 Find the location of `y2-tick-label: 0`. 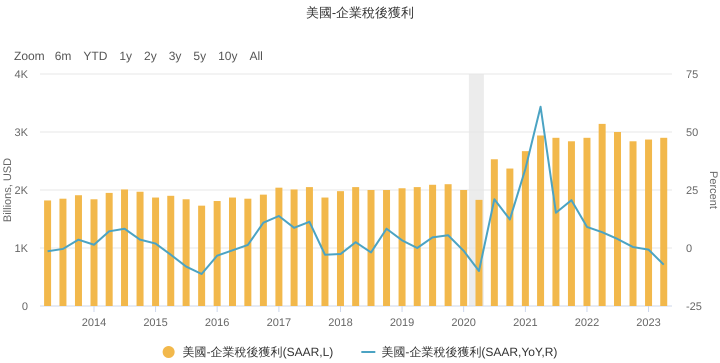

y2-tick-label: 0 is located at coordinates (689, 249).